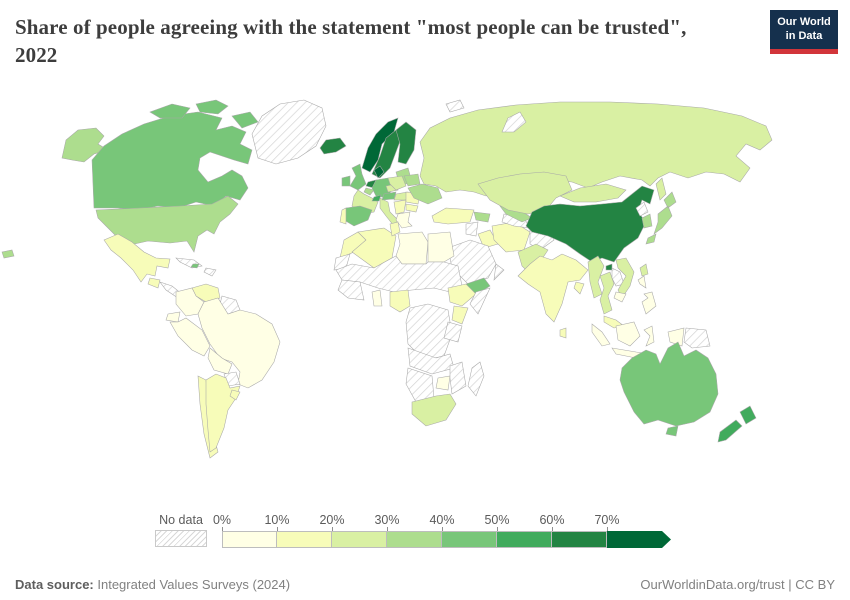 The height and width of the screenshot is (600, 850). Describe the element at coordinates (406, 143) in the screenshot. I see `country-finland: Finland — 60-70%` at that location.